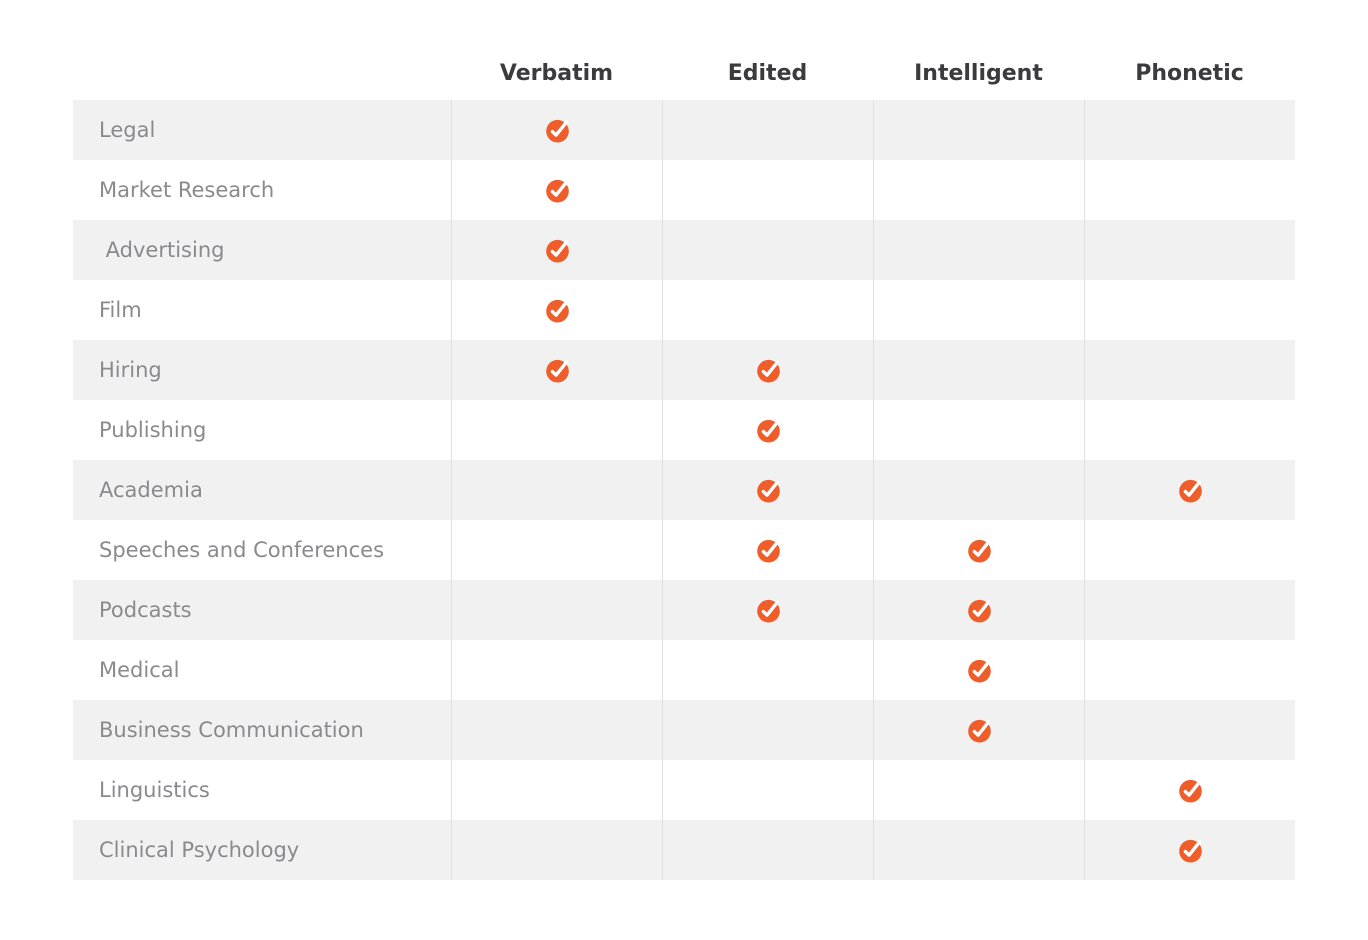  Describe the element at coordinates (199, 850) in the screenshot. I see `row-label: Clinical Psychology` at that location.